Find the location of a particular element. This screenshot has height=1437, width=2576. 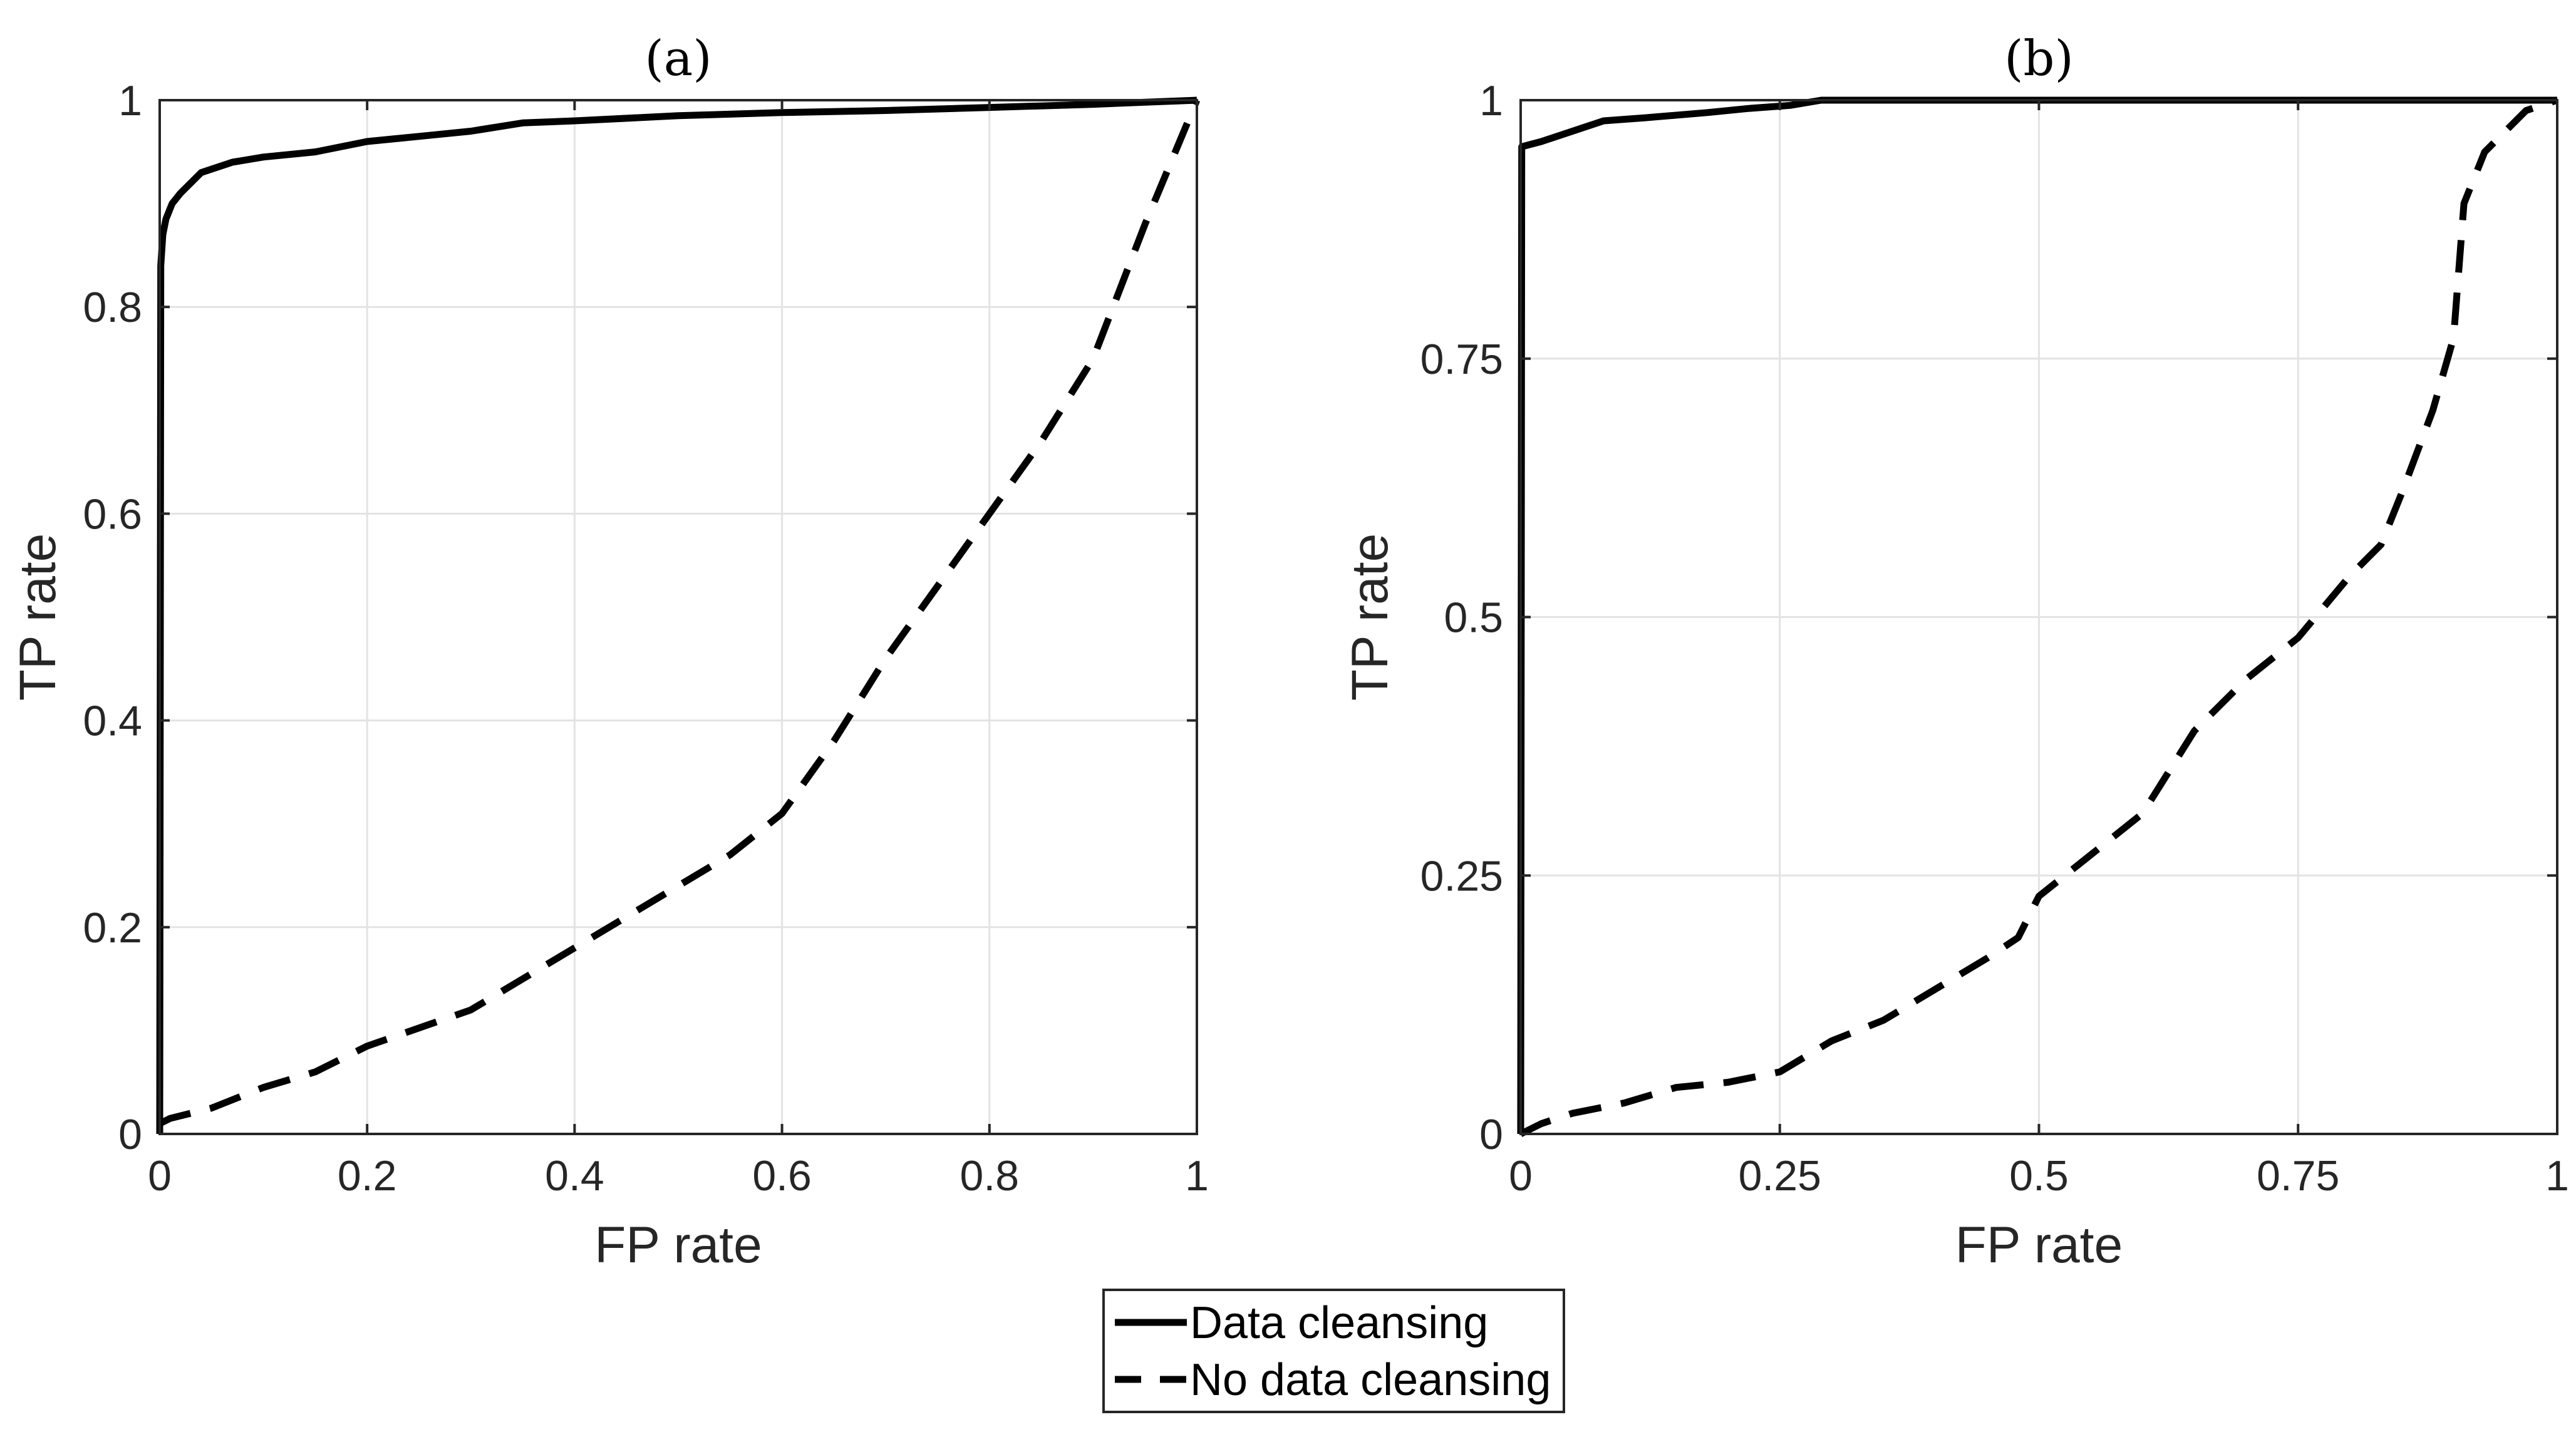

x-tick-label: 0.75 is located at coordinates (2298, 1176).